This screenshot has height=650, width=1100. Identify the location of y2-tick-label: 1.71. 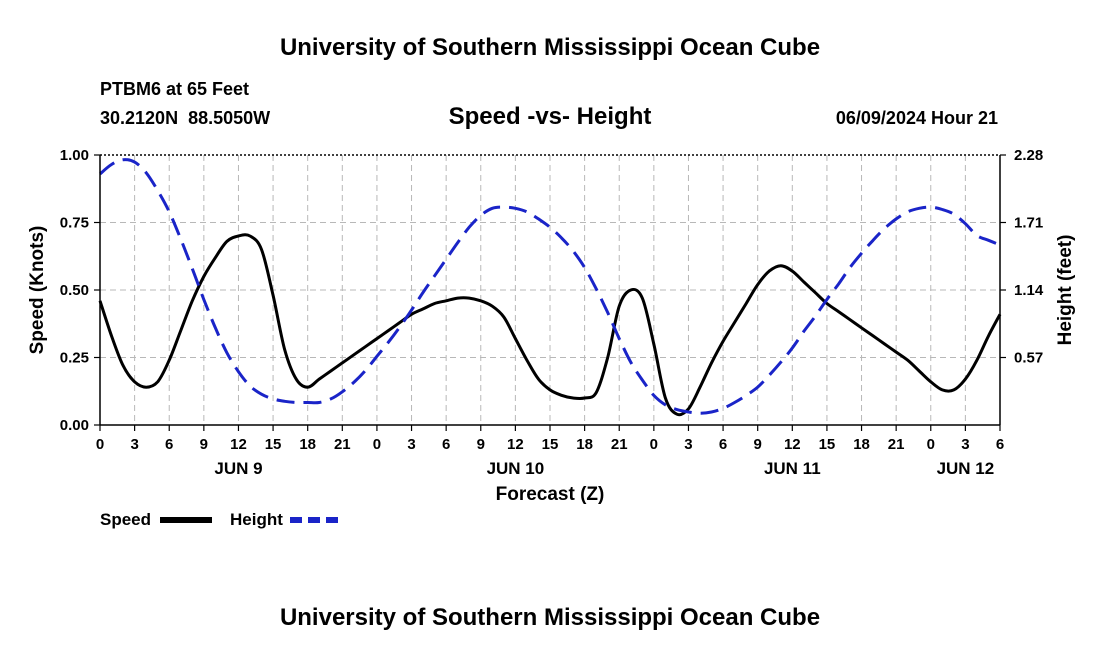
(1028, 223).